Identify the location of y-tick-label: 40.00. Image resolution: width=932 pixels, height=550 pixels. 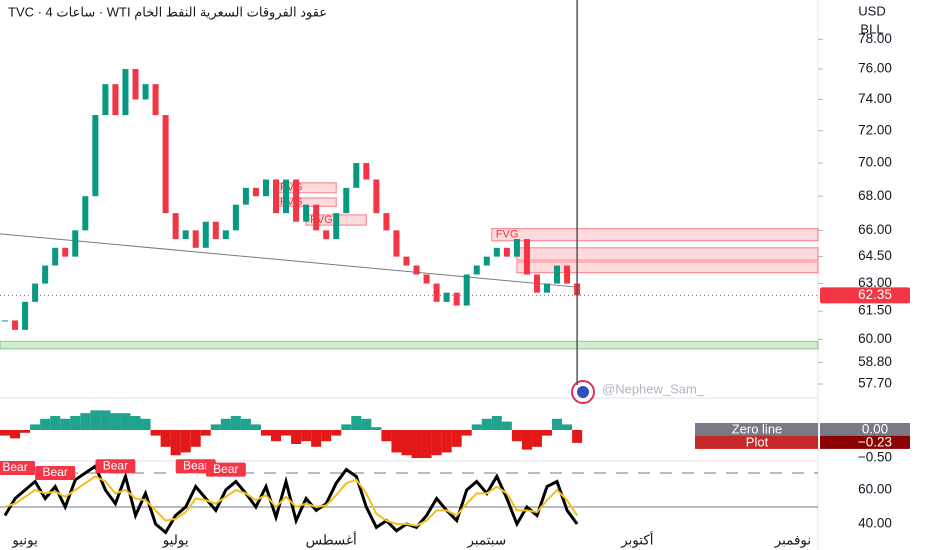
(875, 523).